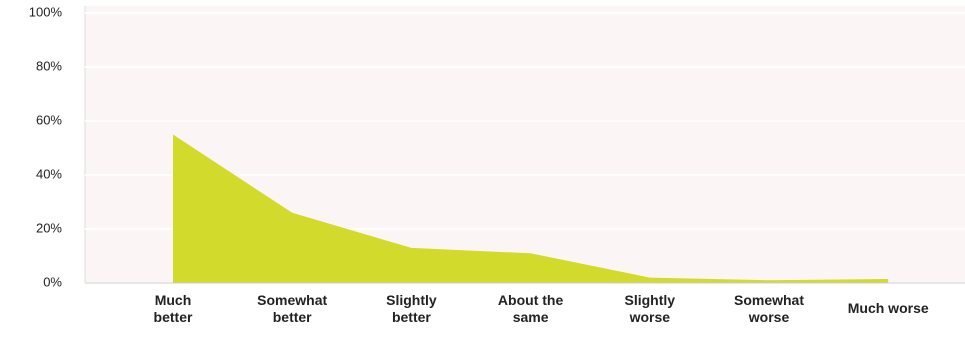 Image resolution: width=965 pixels, height=337 pixels. I want to click on x-tick-label: Somewhat better, so click(292, 308).